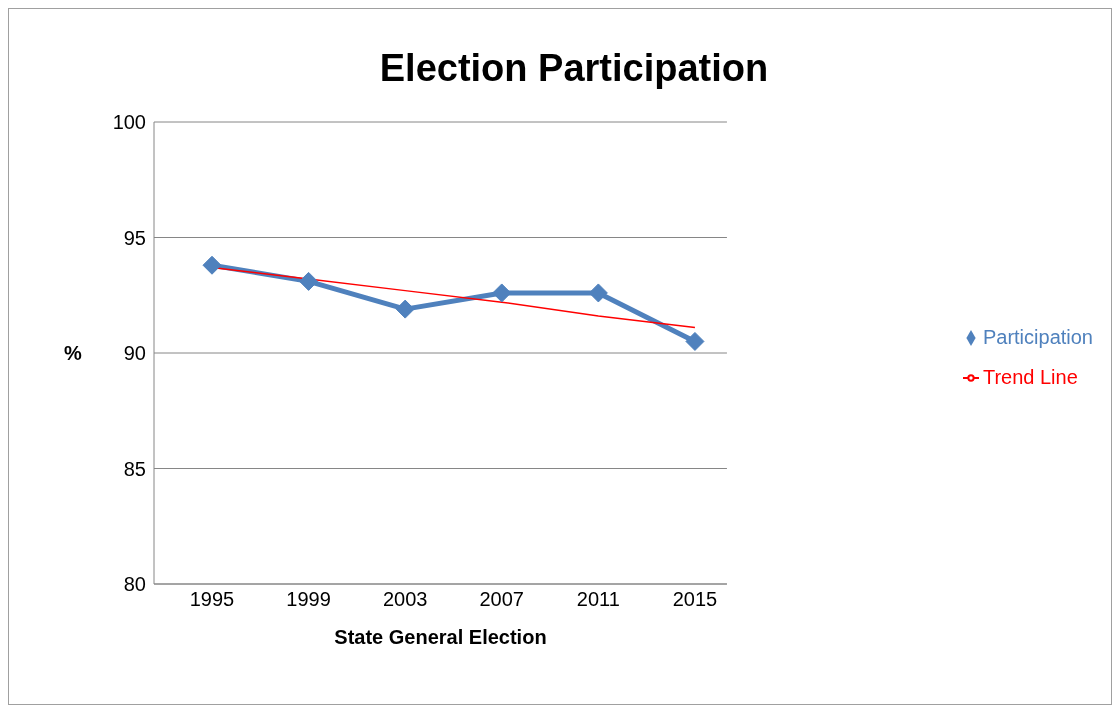 Image resolution: width=1120 pixels, height=713 pixels. I want to click on legend-label: Participation, so click(1037, 336).